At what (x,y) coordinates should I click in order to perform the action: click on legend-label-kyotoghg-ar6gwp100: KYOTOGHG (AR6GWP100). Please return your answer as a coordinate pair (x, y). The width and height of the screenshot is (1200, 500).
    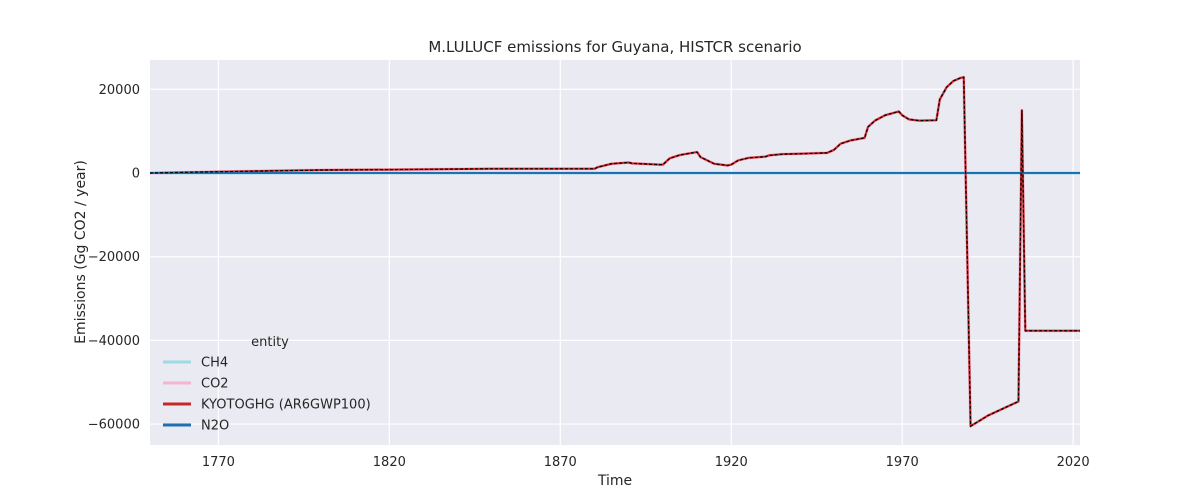
    Looking at the image, I should click on (286, 405).